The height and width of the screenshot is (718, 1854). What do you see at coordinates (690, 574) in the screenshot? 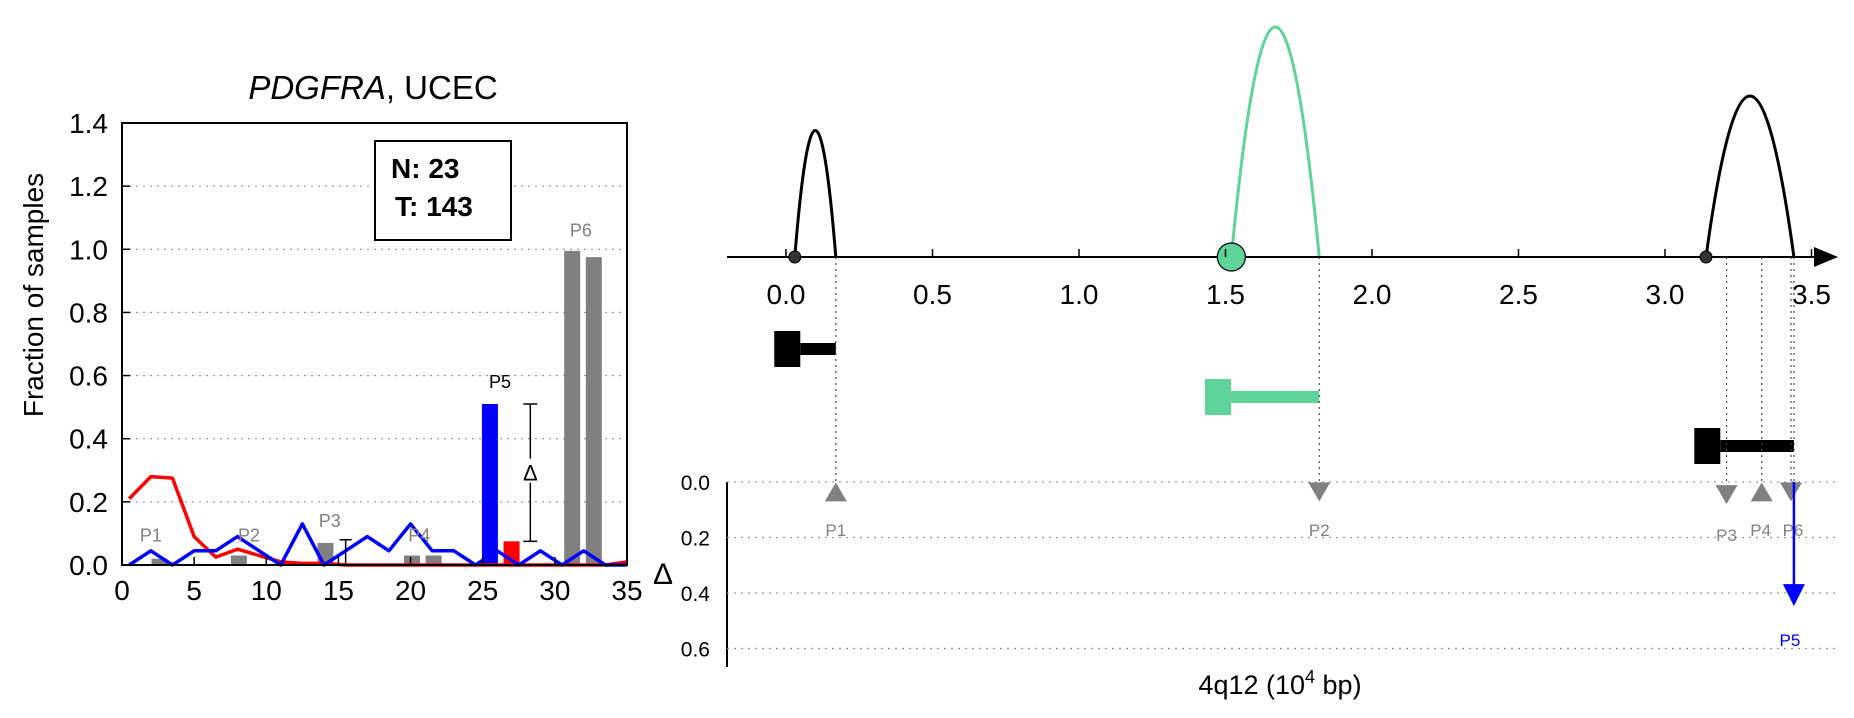
I see `delta-axis: Δ` at bounding box center [690, 574].